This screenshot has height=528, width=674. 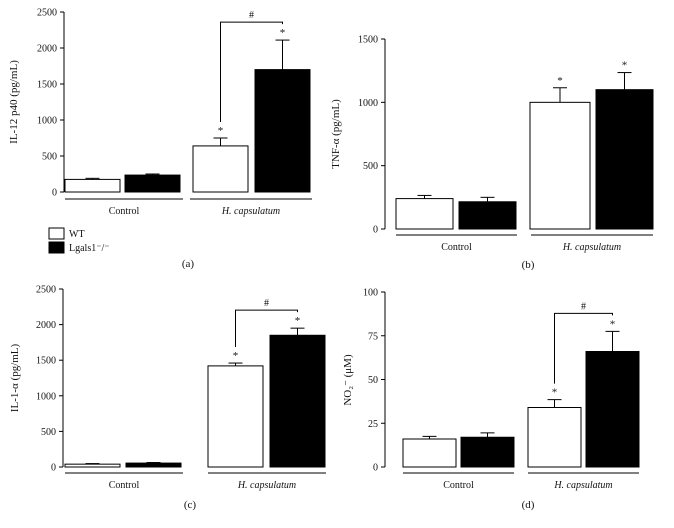 I want to click on y-axis-label: TNF-α (pg/mL), so click(x=336, y=134).